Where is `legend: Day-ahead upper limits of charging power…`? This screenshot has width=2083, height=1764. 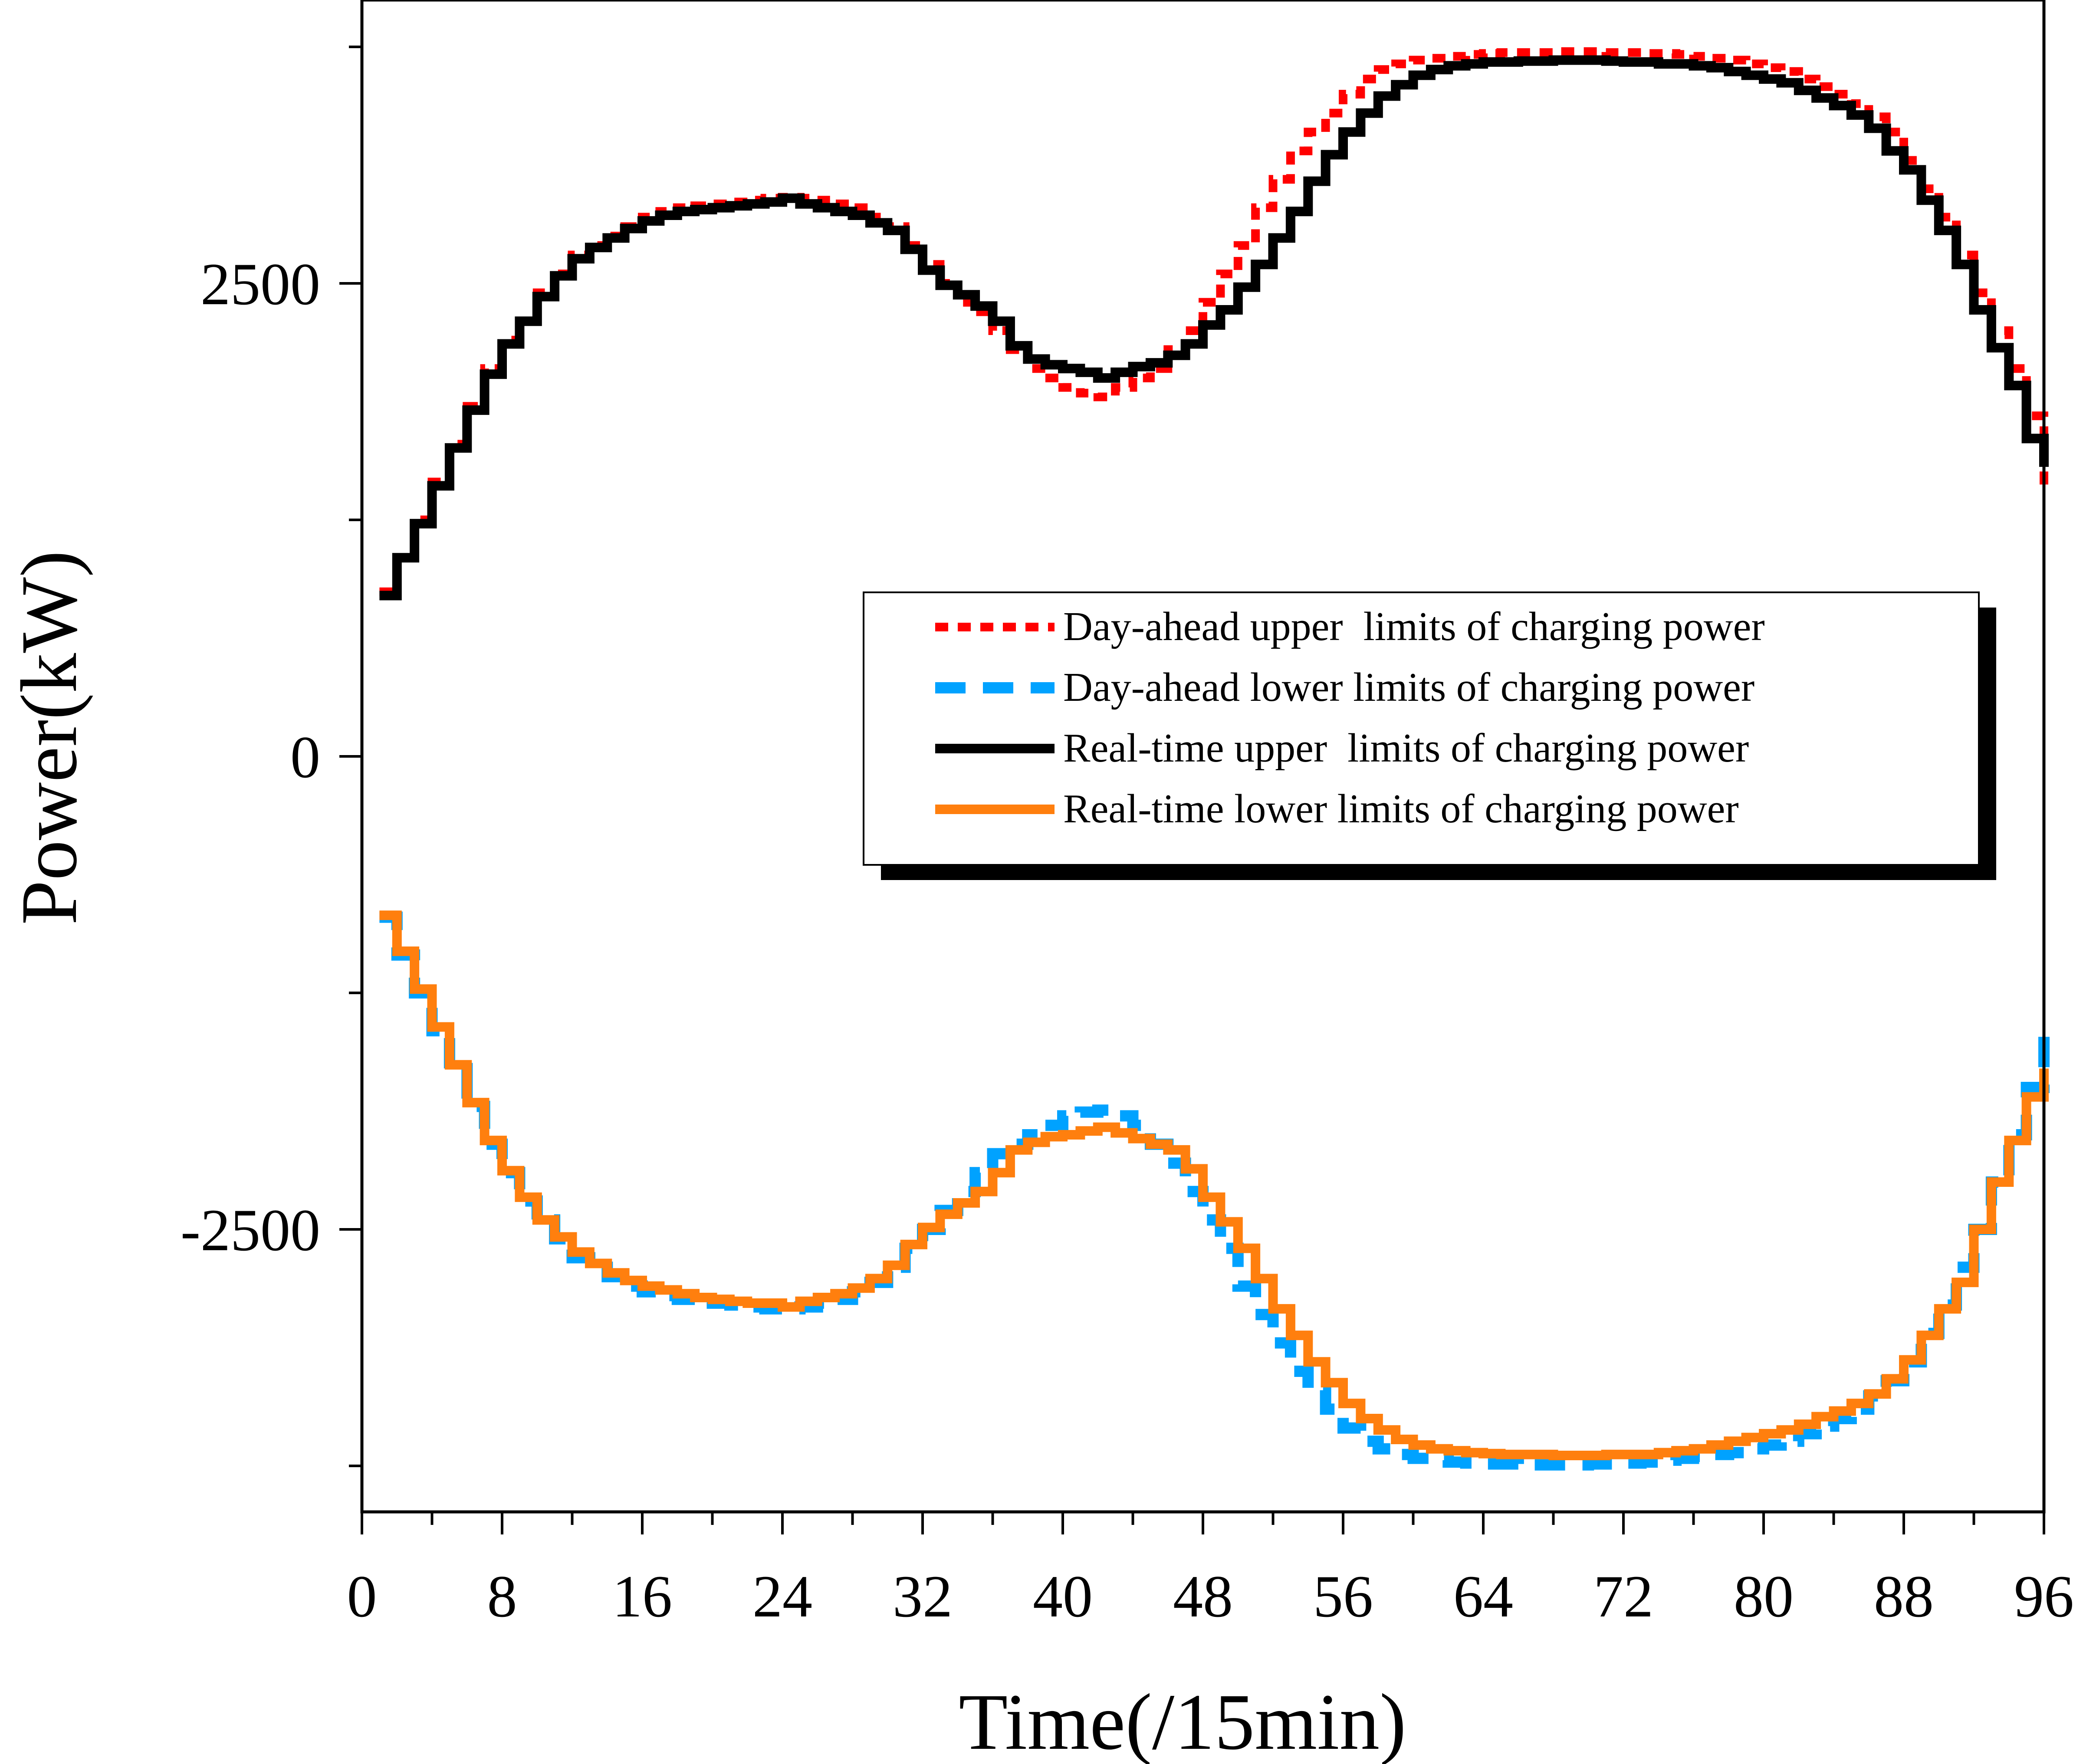
legend: Day-ahead upper limits of charging power… is located at coordinates (1429, 735).